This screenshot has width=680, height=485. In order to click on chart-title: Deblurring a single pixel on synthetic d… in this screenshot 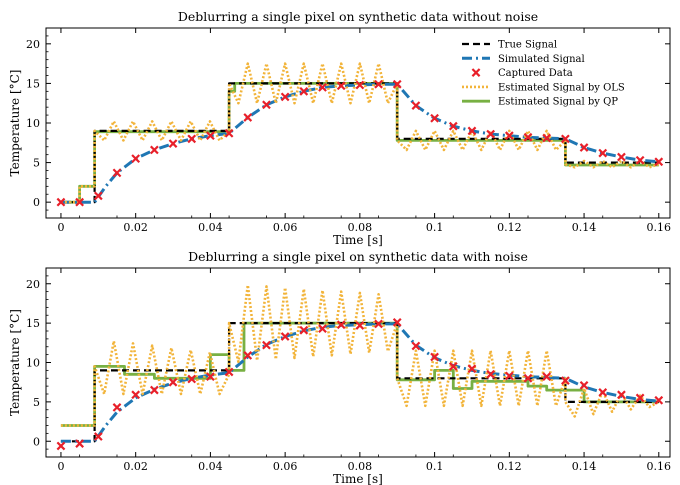, I will do `click(358, 256)`.